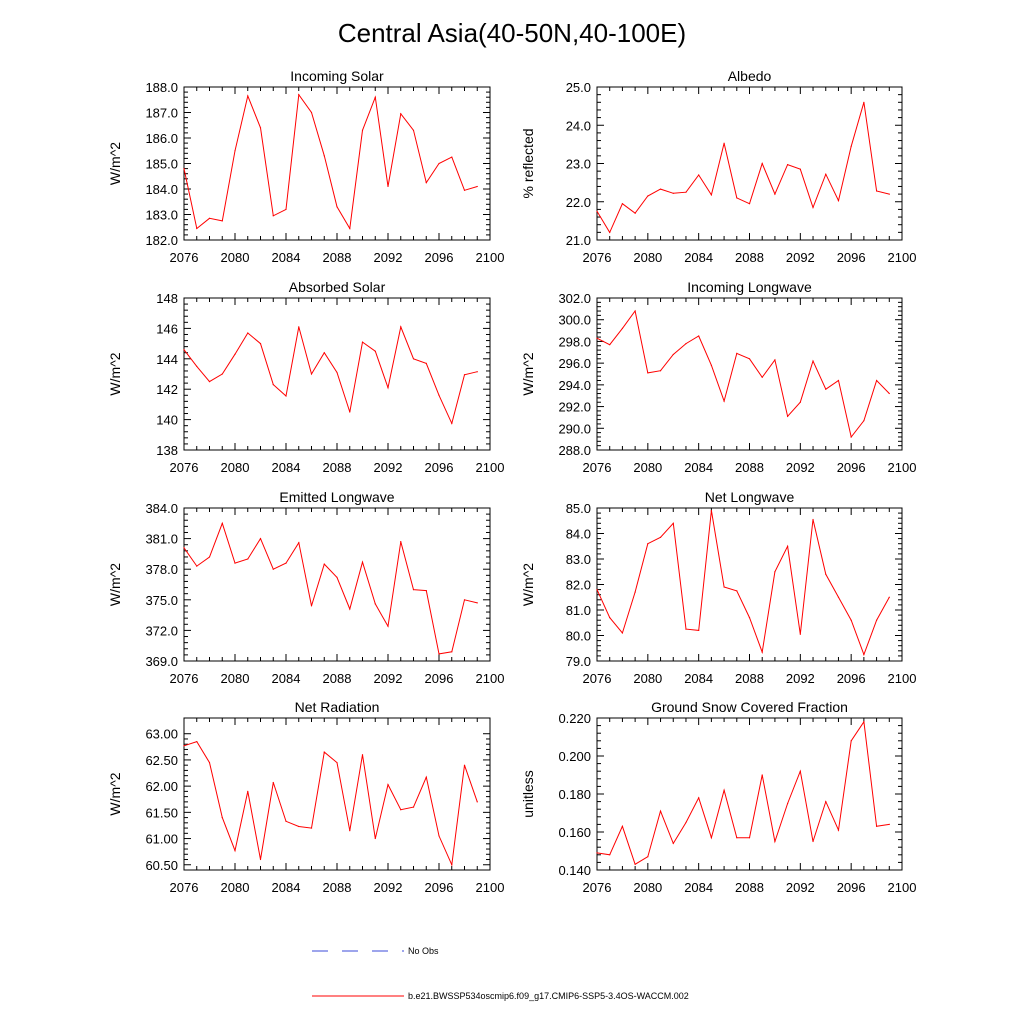 The image size is (1024, 1024). What do you see at coordinates (743, 374) in the screenshot?
I see `series-line-incoming-longwave` at bounding box center [743, 374].